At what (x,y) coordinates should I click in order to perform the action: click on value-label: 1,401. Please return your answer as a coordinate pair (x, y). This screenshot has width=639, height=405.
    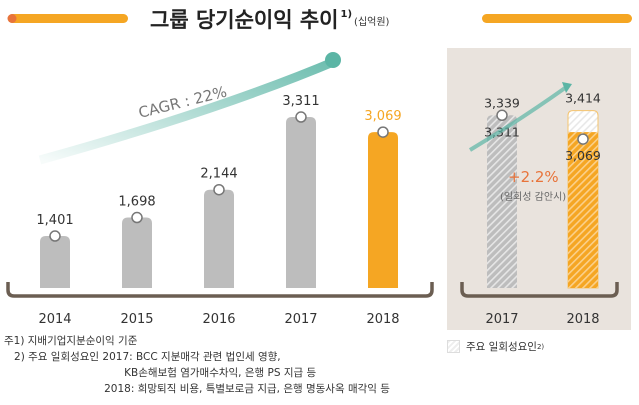
    Looking at the image, I should click on (54, 220).